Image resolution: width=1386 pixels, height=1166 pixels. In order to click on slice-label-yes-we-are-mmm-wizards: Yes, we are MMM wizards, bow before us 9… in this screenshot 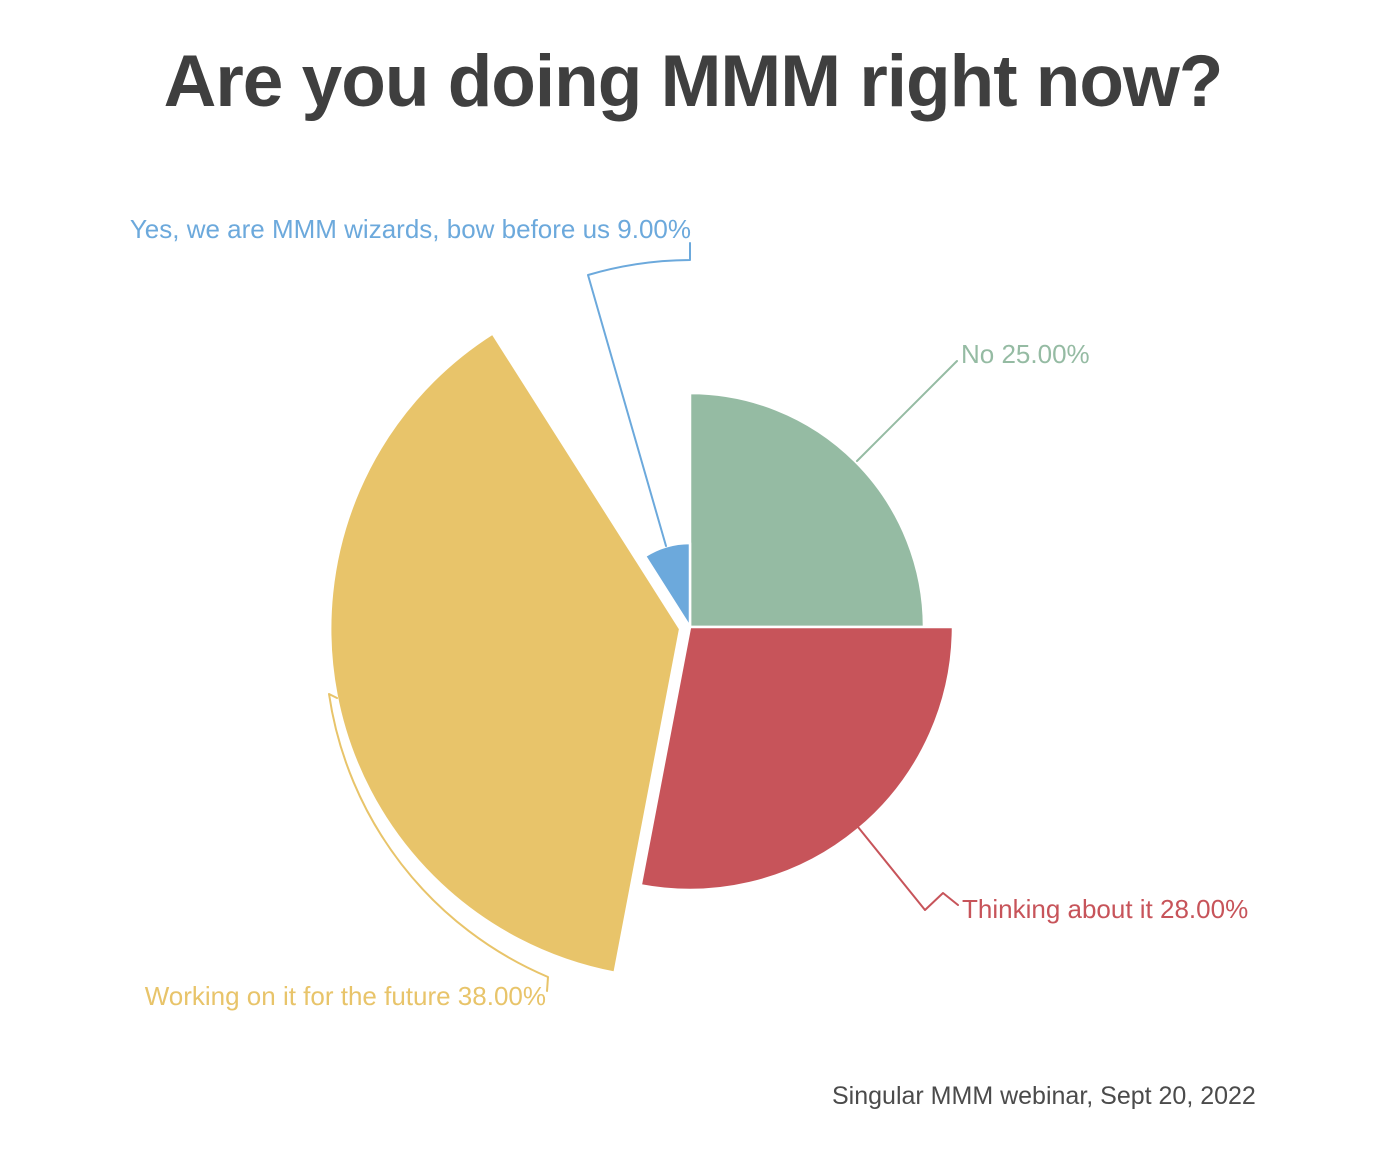, I will do `click(410, 229)`.